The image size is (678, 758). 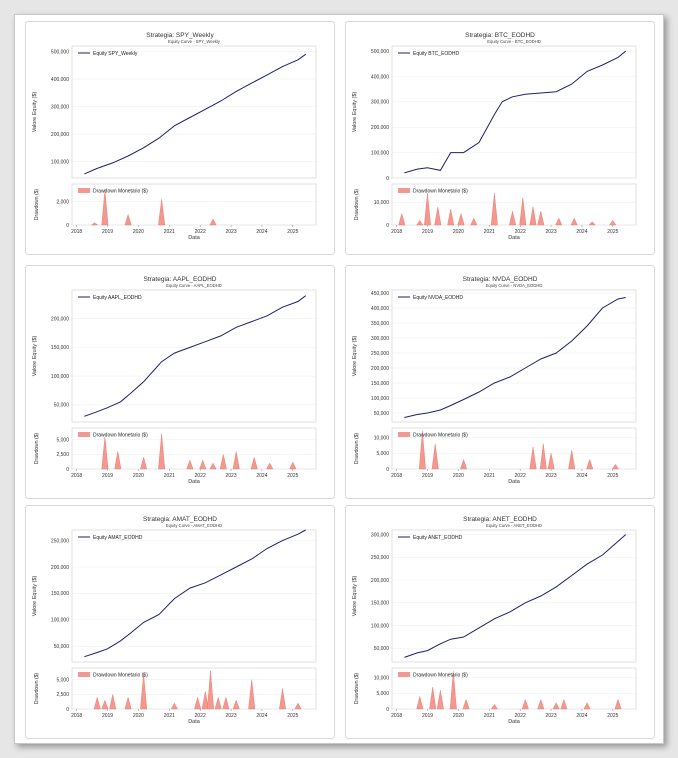 What do you see at coordinates (355, 596) in the screenshot?
I see `y-axis-label: Valore Equity ($)` at bounding box center [355, 596].